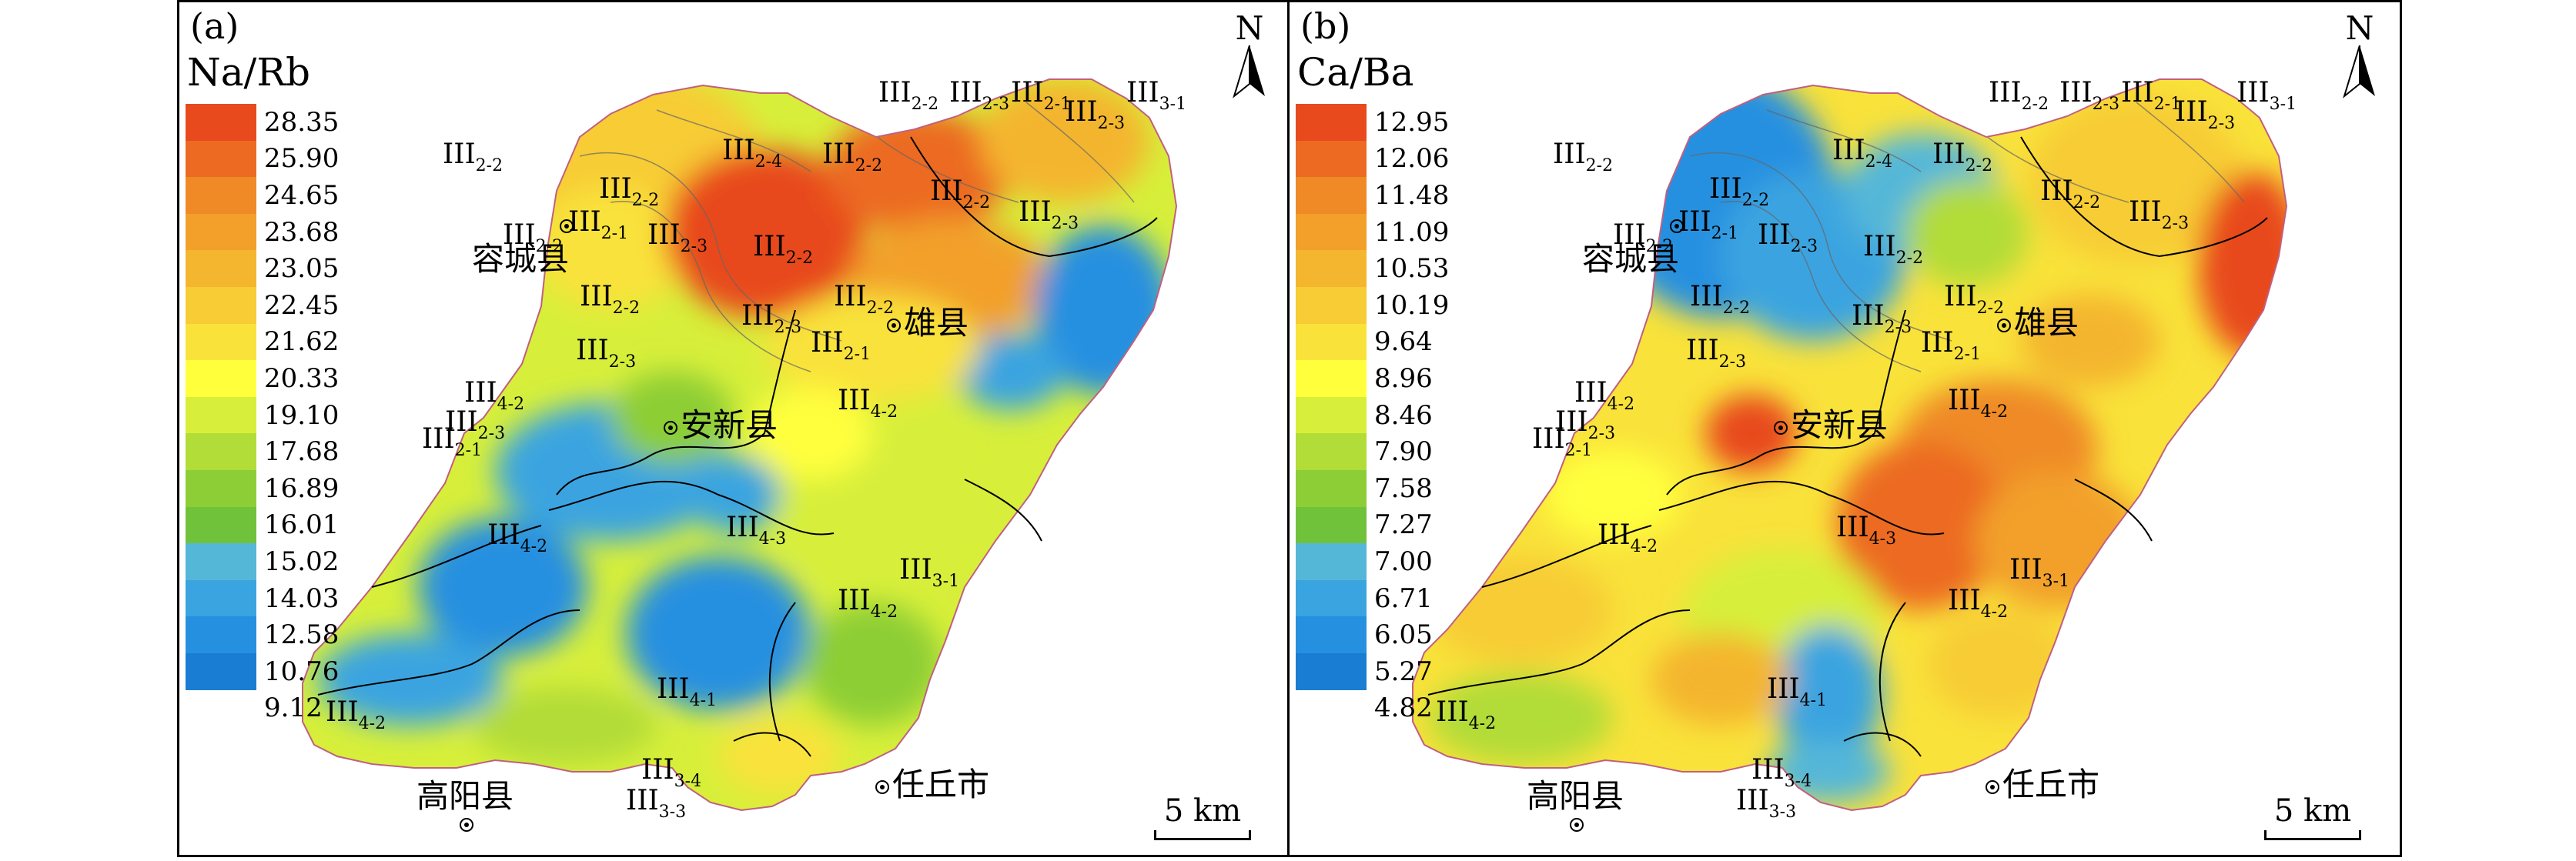 Image resolution: width=2576 pixels, height=861 pixels. I want to click on legend-entry: 25.90, so click(263, 159).